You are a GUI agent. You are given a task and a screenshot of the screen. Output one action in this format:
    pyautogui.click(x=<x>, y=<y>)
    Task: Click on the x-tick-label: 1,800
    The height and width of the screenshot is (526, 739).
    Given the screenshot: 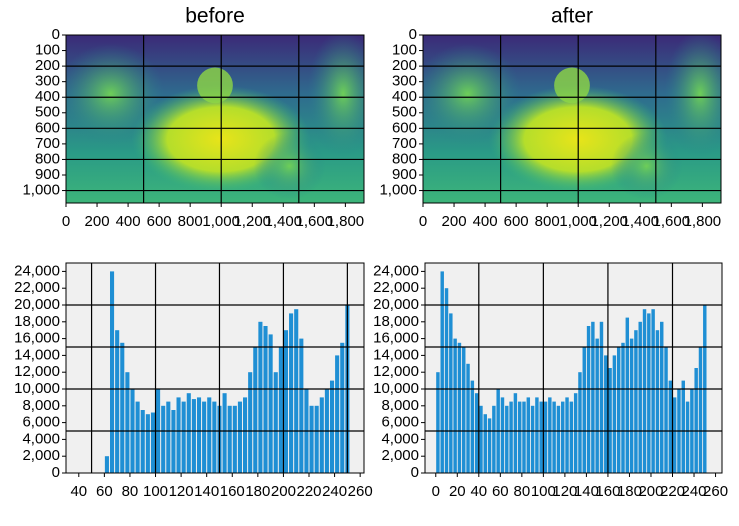 What is the action you would take?
    pyautogui.click(x=346, y=221)
    